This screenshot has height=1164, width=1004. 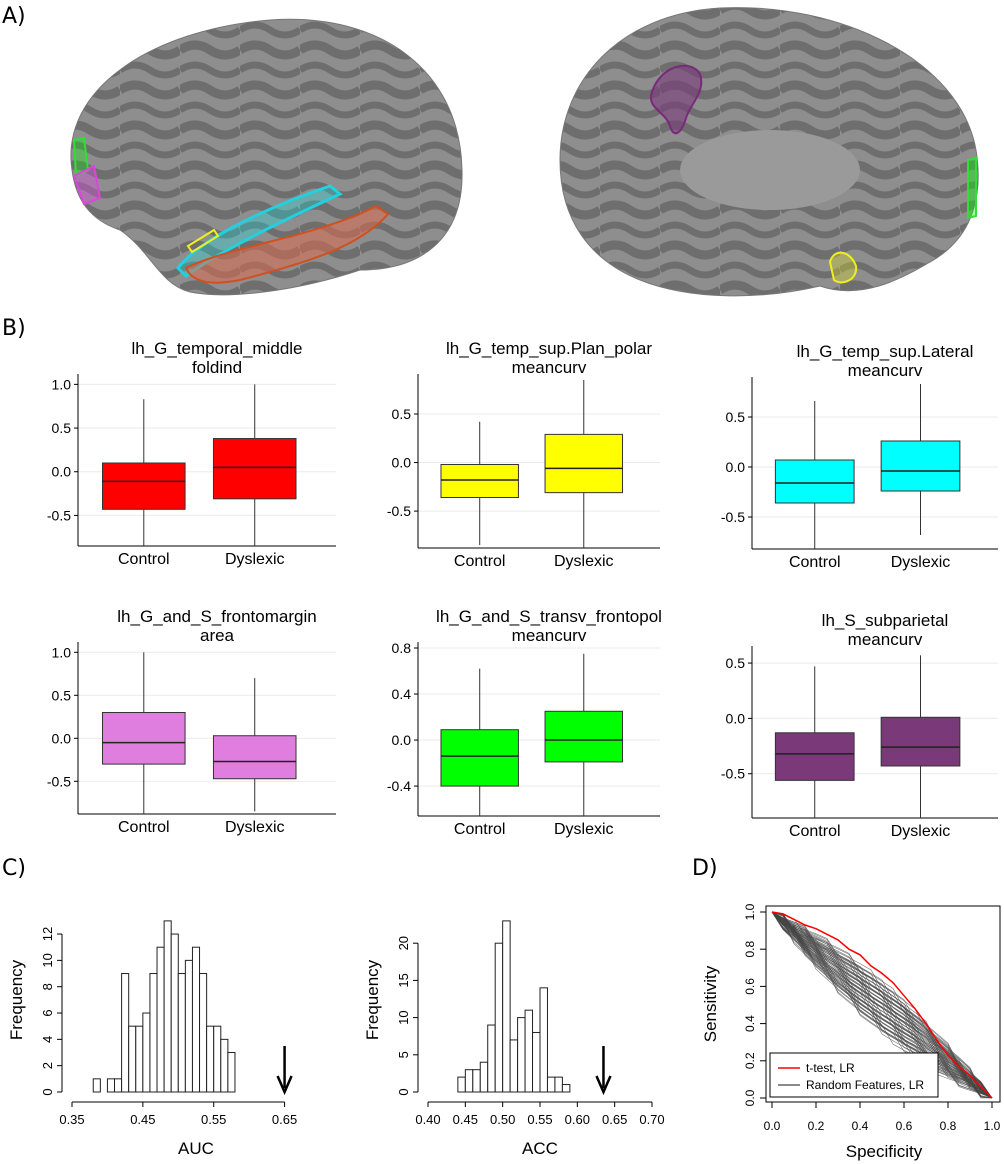 What do you see at coordinates (287, 244) in the screenshot?
I see `orange-icon` at bounding box center [287, 244].